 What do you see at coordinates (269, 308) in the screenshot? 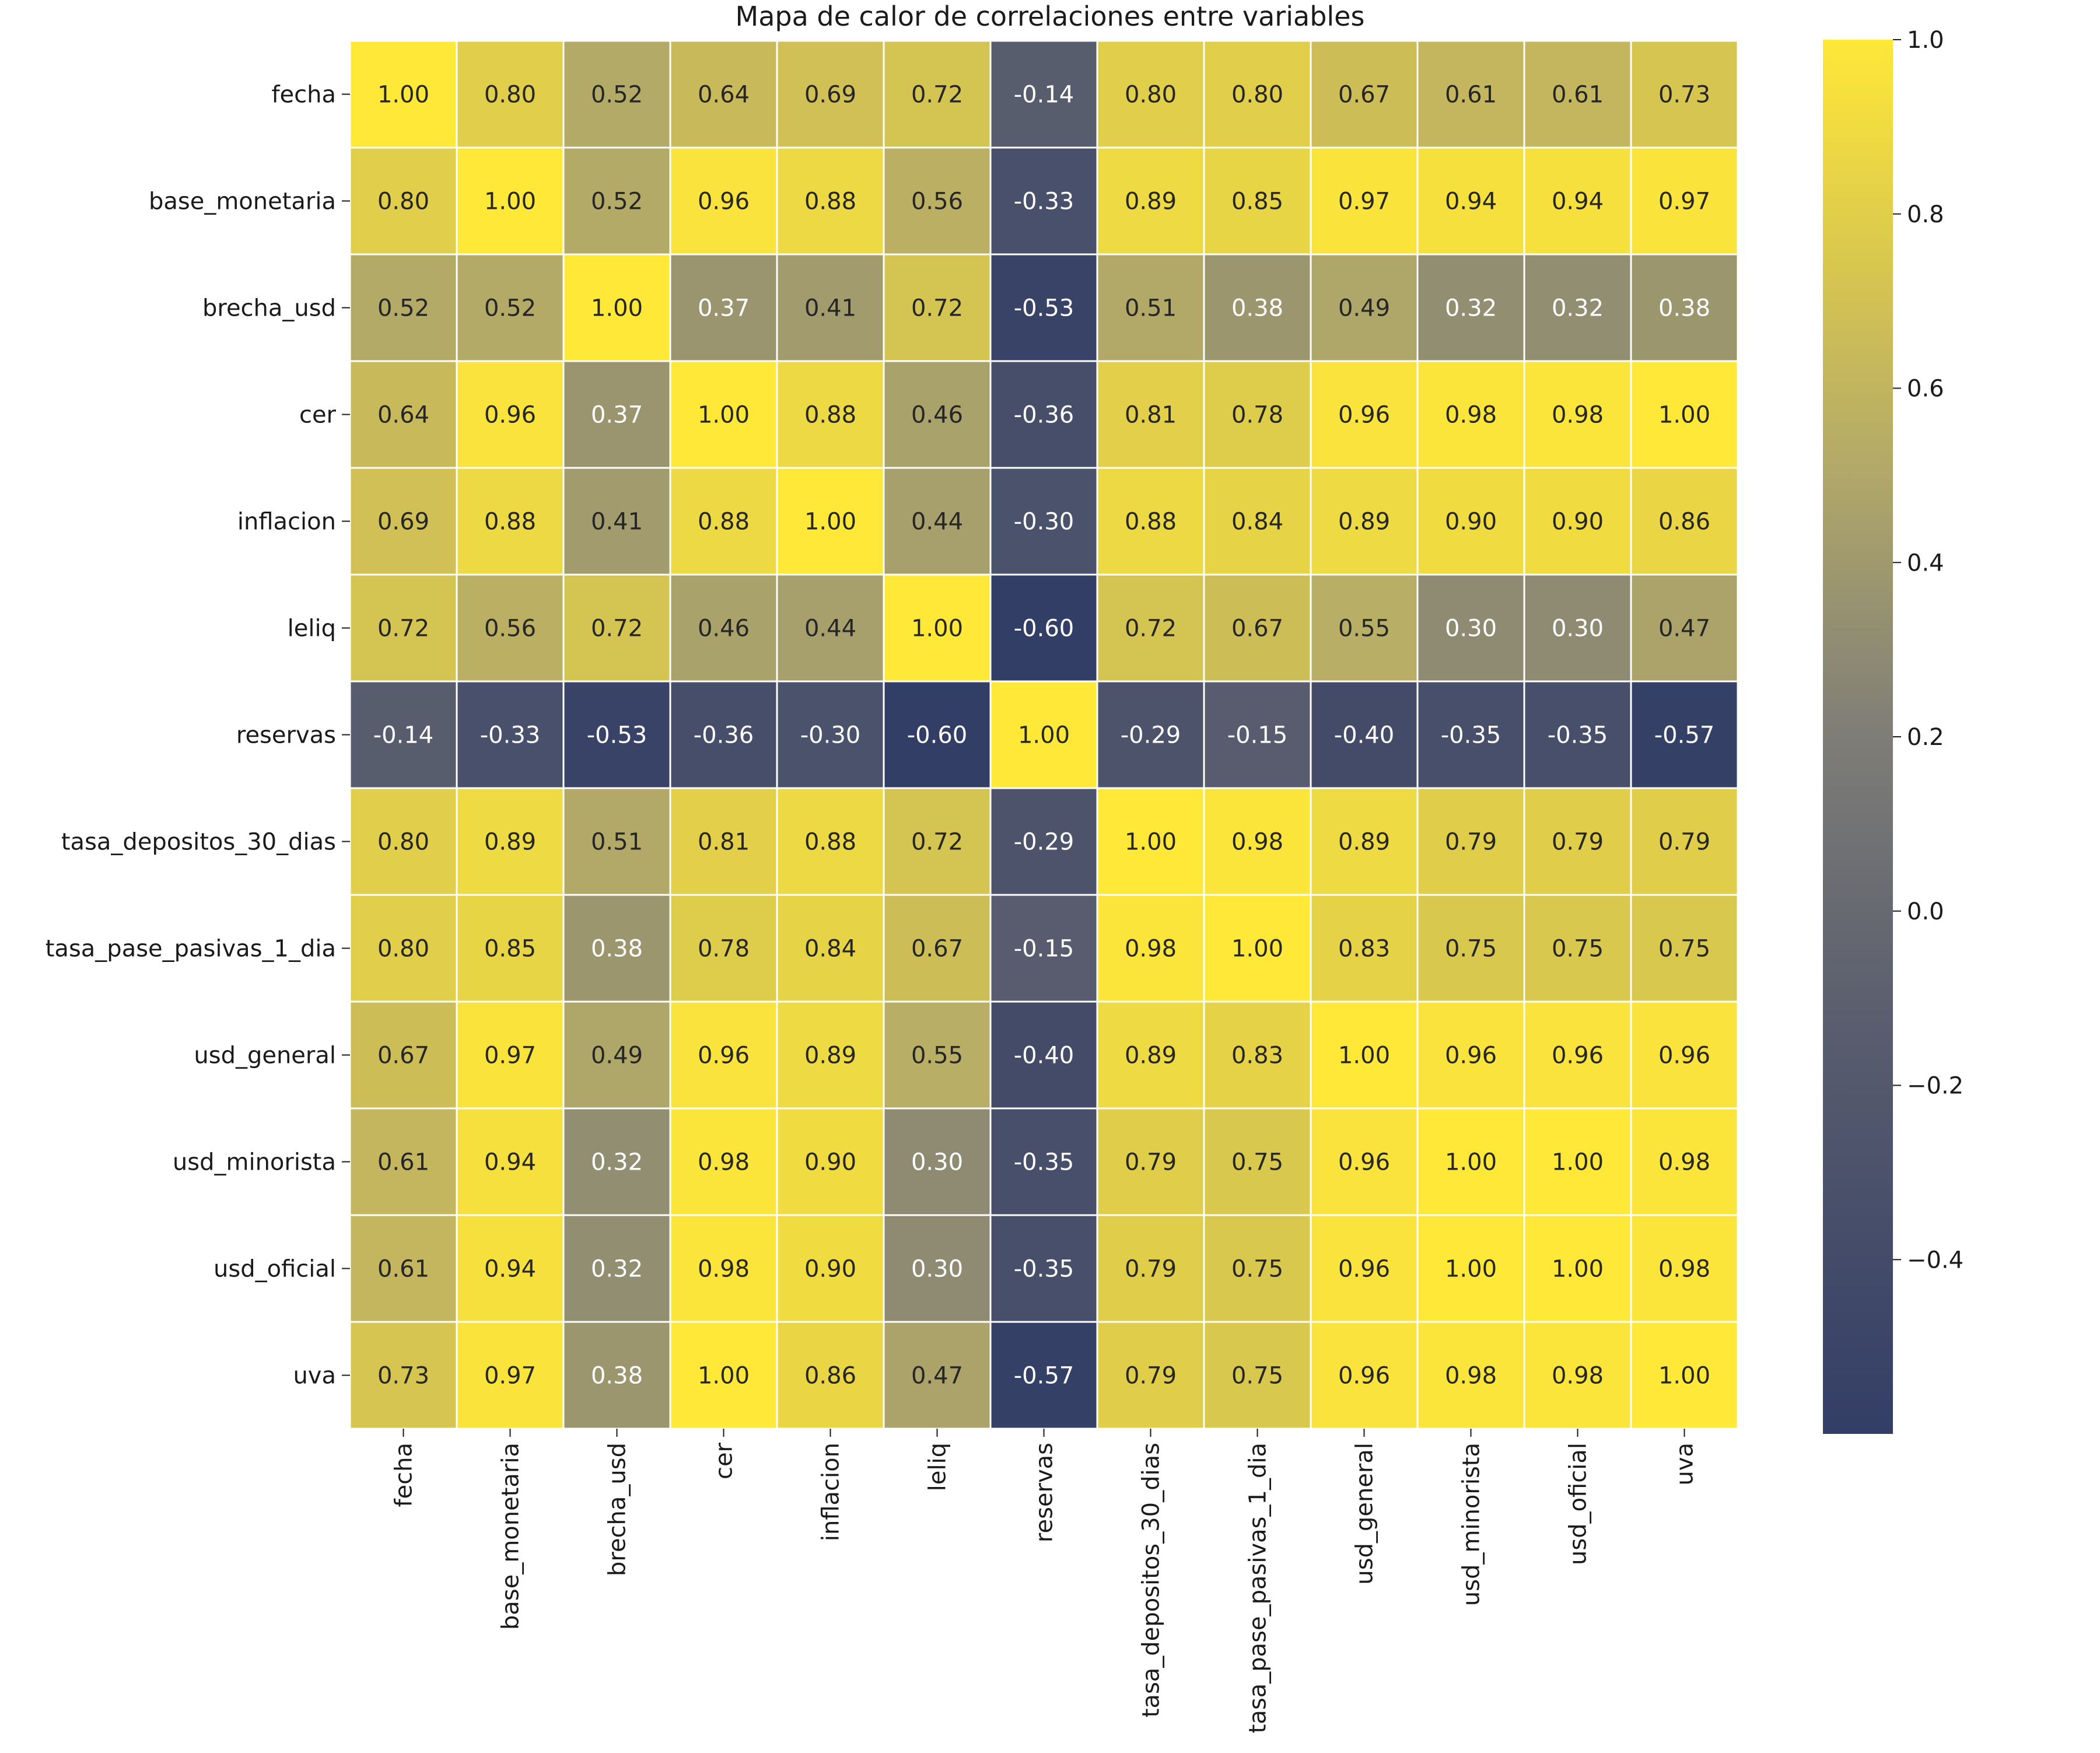
I see `row-label: brecha_usd` at bounding box center [269, 308].